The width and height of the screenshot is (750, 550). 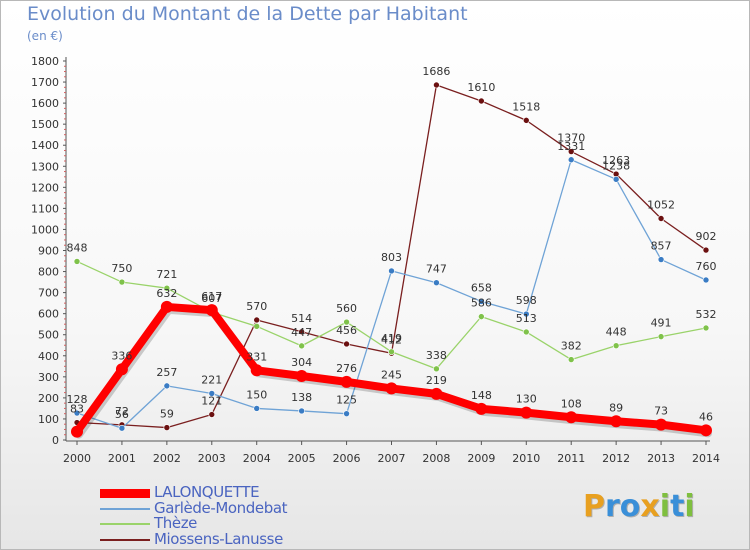 What do you see at coordinates (212, 458) in the screenshot?
I see `x-tick-label: 2003` at bounding box center [212, 458].